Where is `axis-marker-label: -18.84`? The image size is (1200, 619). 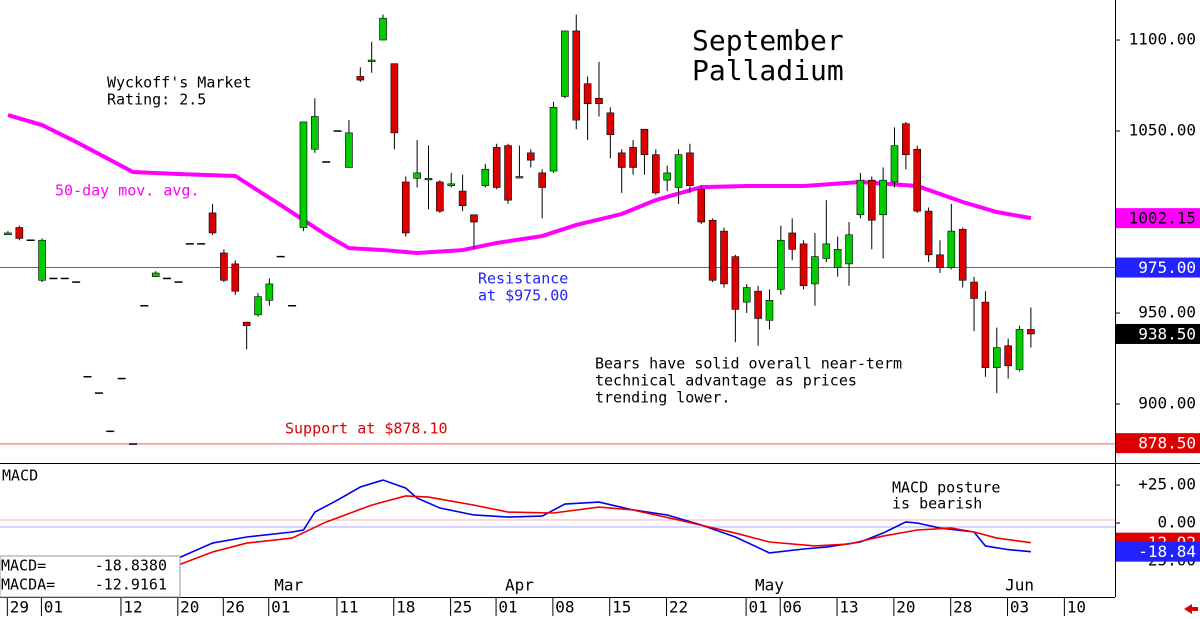 axis-marker-label: -18.84 is located at coordinates (1167, 551).